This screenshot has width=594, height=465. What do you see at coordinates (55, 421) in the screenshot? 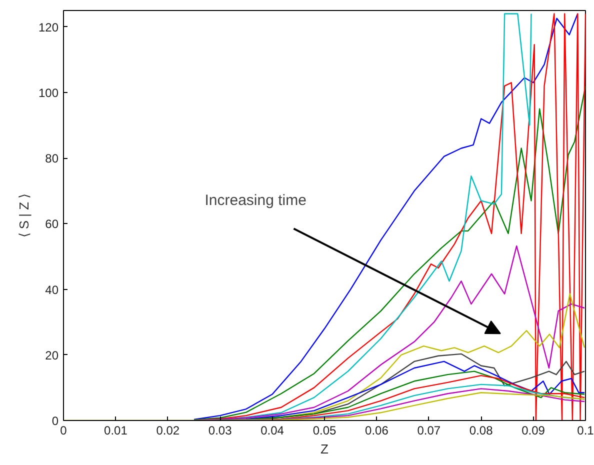
I see `y-tick-label: 0` at bounding box center [55, 421].